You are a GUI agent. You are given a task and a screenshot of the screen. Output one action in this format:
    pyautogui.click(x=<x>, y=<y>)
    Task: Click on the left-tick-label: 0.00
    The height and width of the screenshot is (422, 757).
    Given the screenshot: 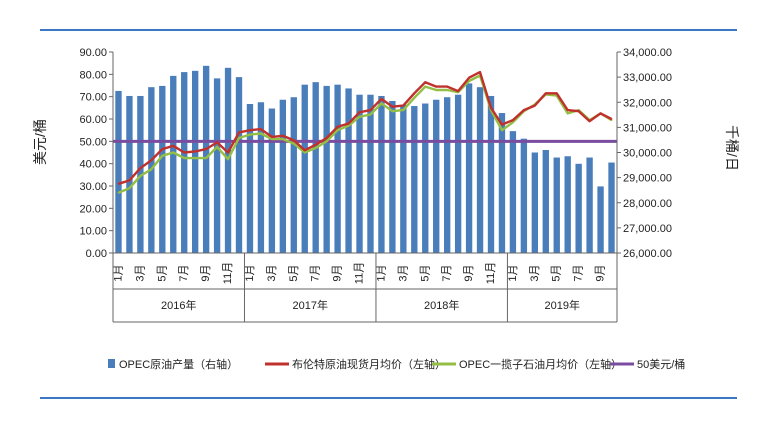 What is the action you would take?
    pyautogui.click(x=96, y=254)
    